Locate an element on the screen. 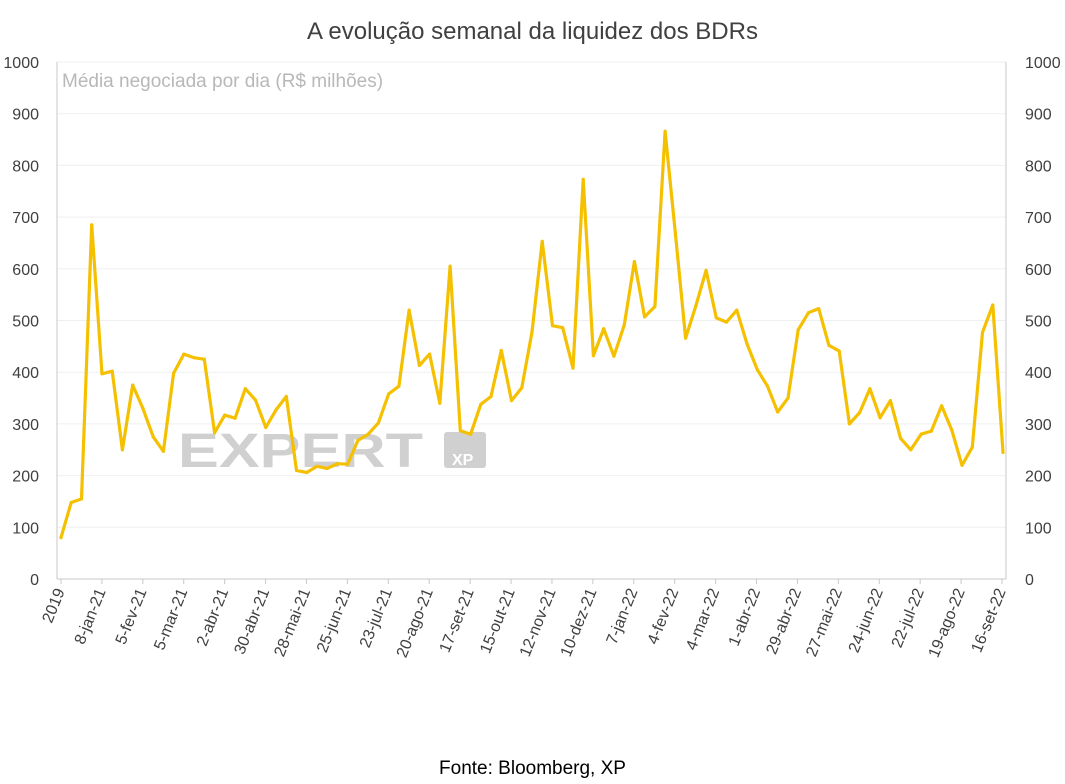  x-tick-label: 17-set-21 is located at coordinates (457, 620).